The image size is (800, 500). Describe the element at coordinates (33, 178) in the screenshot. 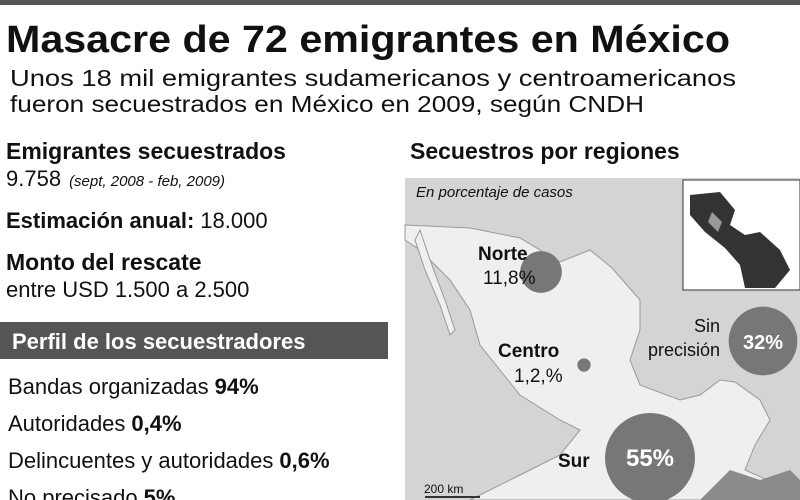

I see `stat-value-part: 9.758` at that location.